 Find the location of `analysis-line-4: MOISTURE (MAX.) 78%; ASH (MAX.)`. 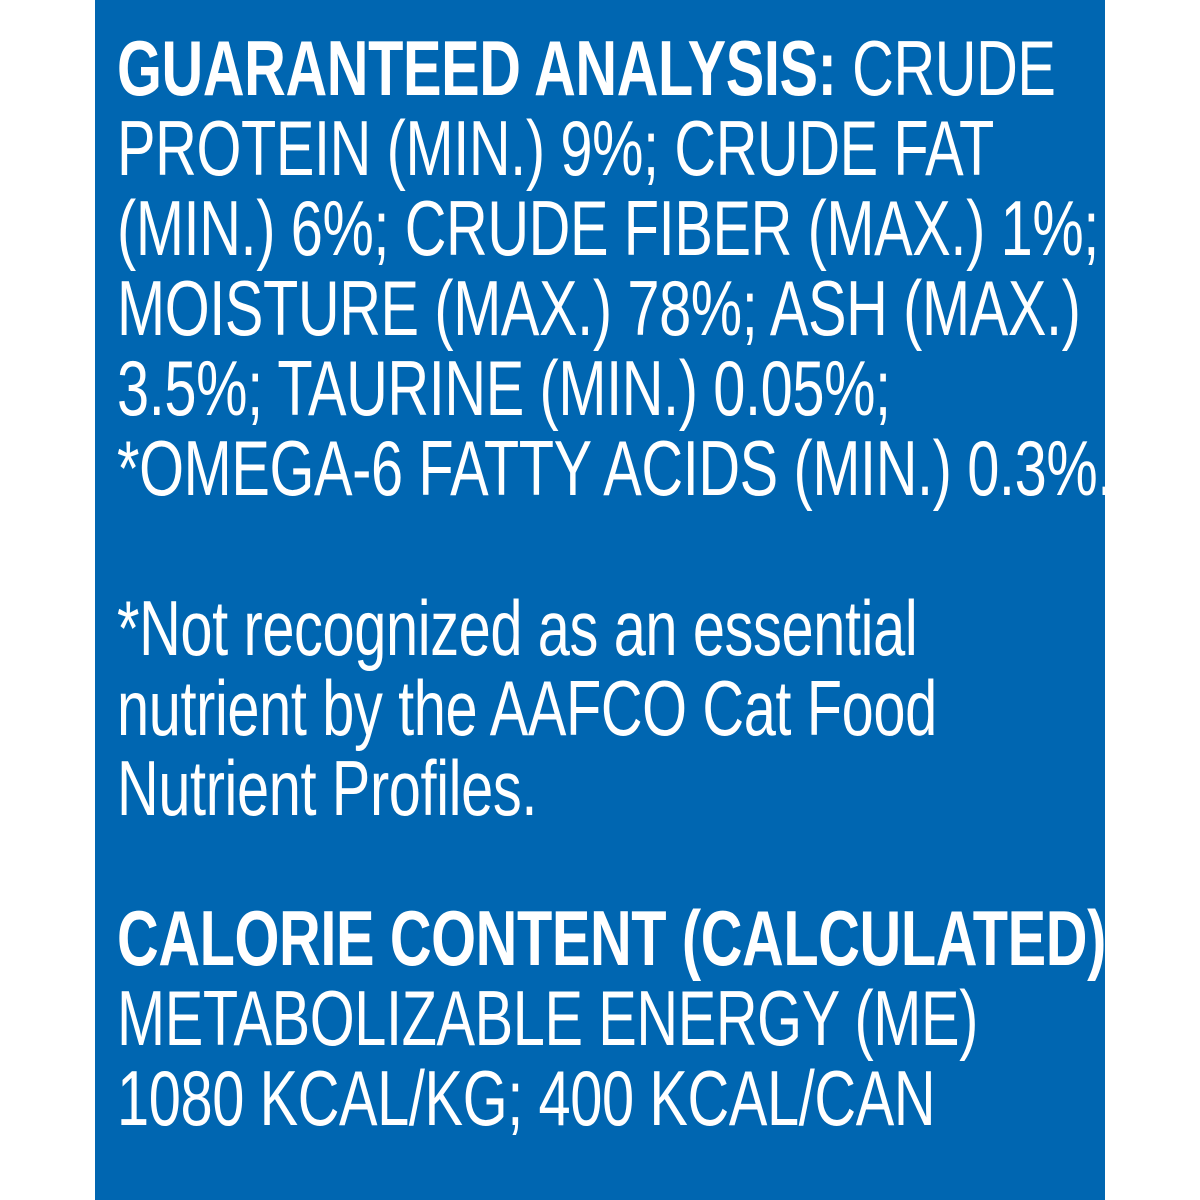

analysis-line-4: MOISTURE (MAX.) 78%; ASH (MAX.) is located at coordinates (599, 308).